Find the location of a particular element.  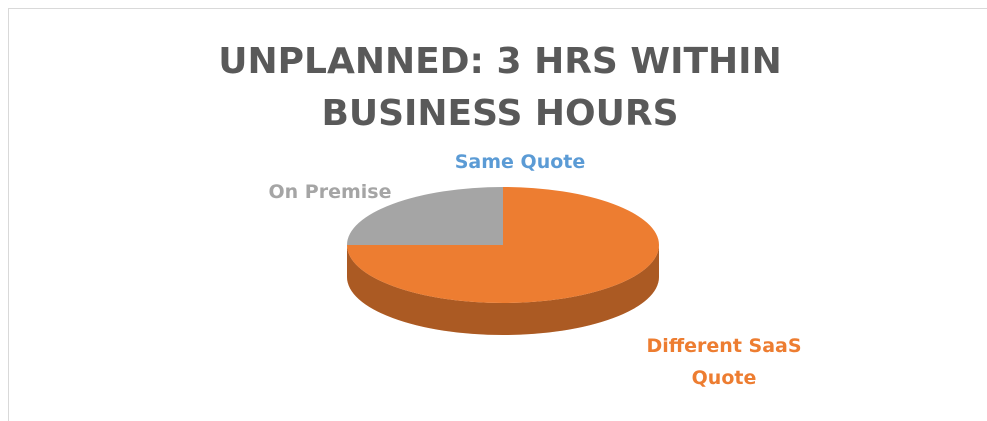

slice-side-shade is located at coordinates (503, 290).